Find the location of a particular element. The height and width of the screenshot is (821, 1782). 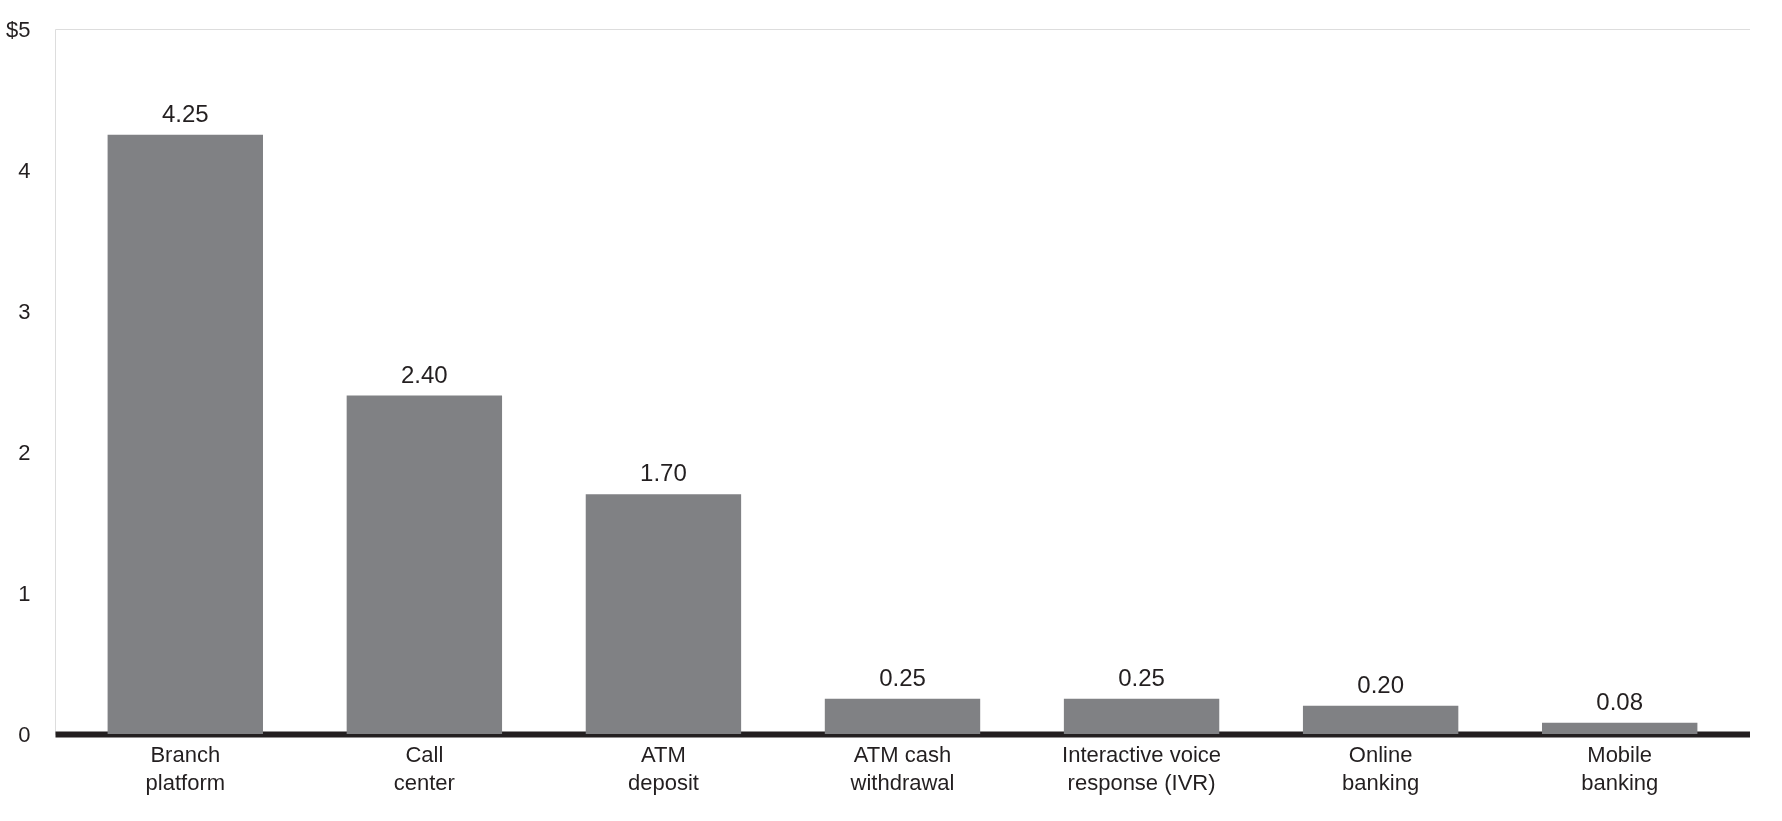

data-label: 0.20 is located at coordinates (1380, 684).